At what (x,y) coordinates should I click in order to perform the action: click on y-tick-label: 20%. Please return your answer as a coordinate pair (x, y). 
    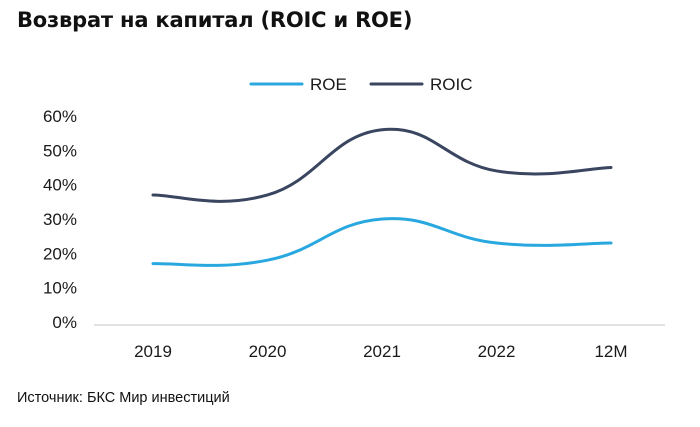
    Looking at the image, I should click on (60, 253).